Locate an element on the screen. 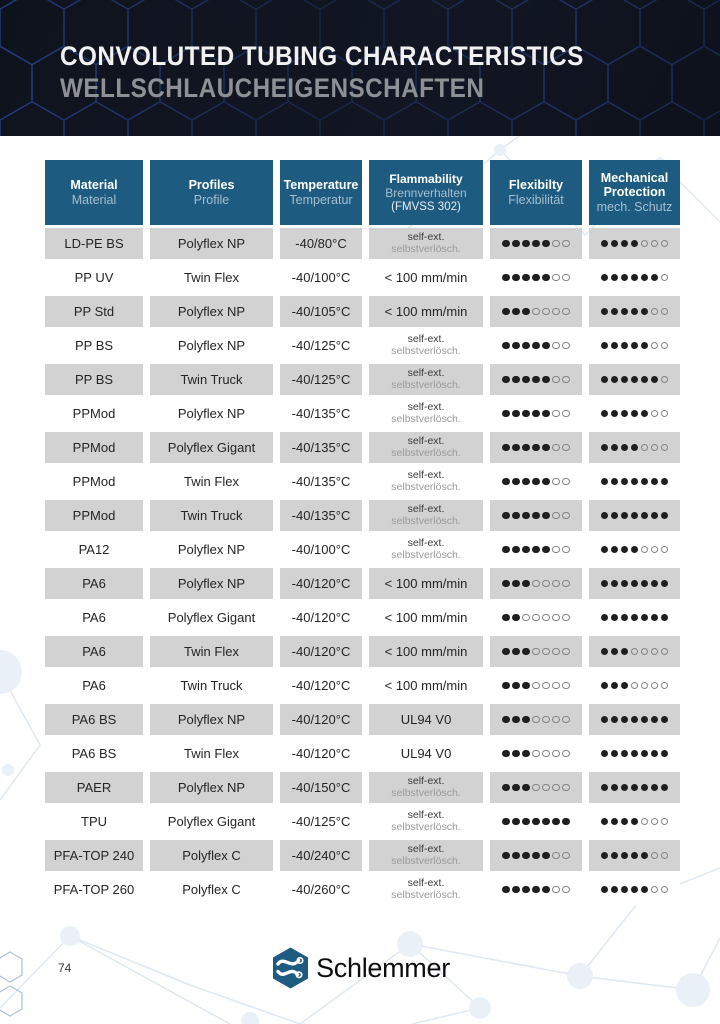 The height and width of the screenshot is (1024, 720). flammability-cell: UL94 V0 is located at coordinates (426, 719).